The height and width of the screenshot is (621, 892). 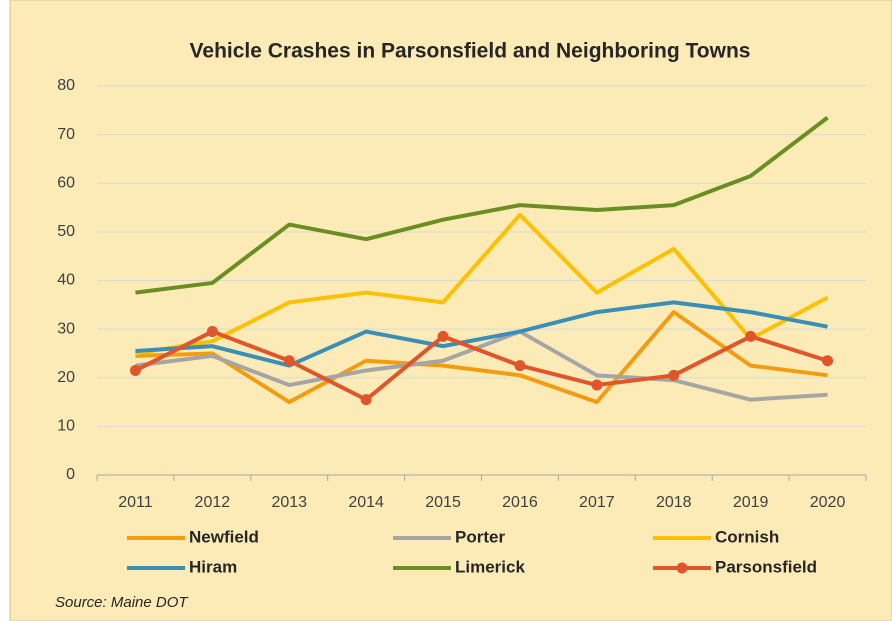 What do you see at coordinates (674, 502) in the screenshot?
I see `x-tick-label: 2018` at bounding box center [674, 502].